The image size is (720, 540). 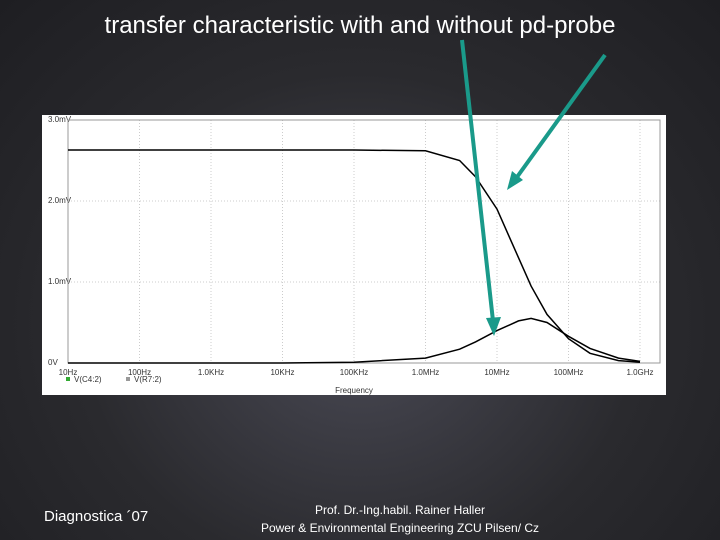 What do you see at coordinates (354, 340) in the screenshot?
I see `series-line` at bounding box center [354, 340].